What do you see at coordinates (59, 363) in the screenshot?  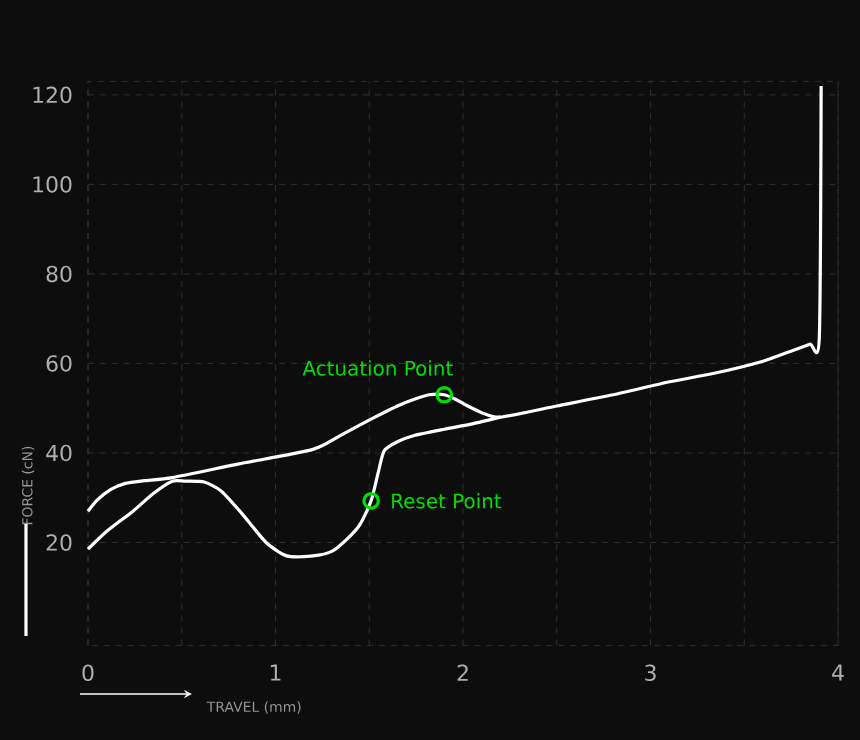 I see `y-tick-label: 60` at bounding box center [59, 363].